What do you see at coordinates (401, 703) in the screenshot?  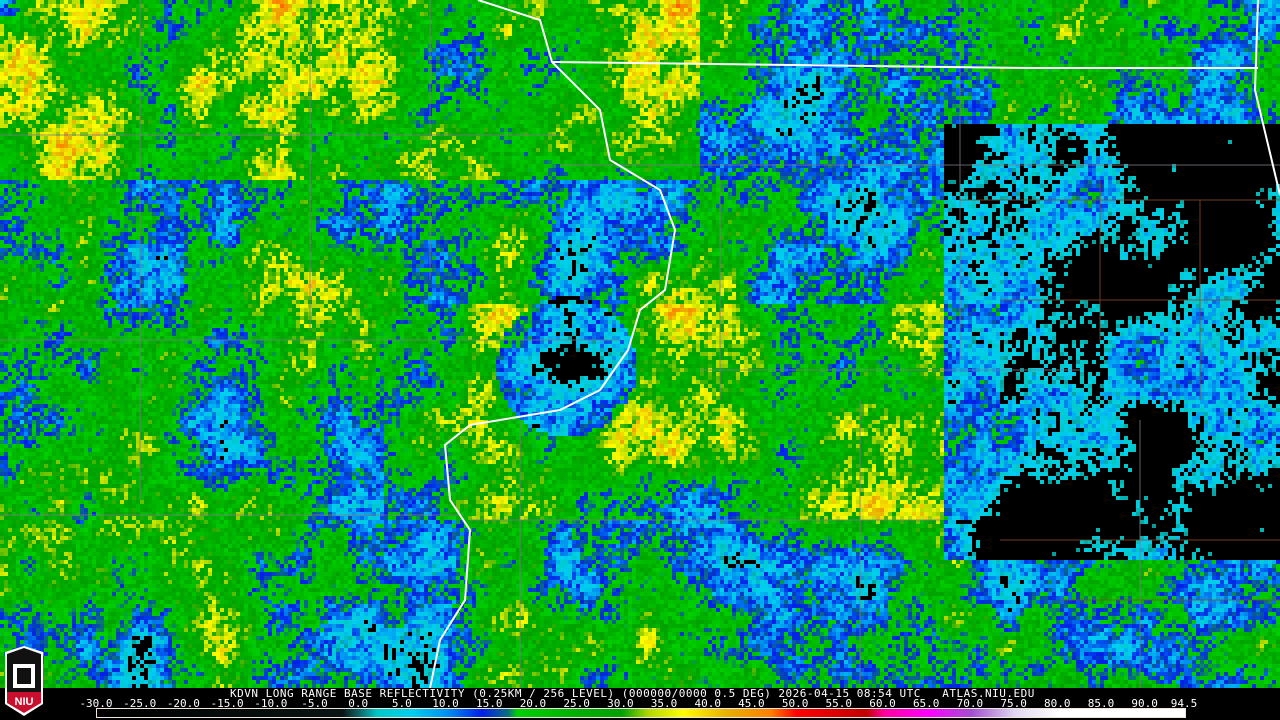 I see `colorbar-tick-label: 5.0` at bounding box center [401, 703].